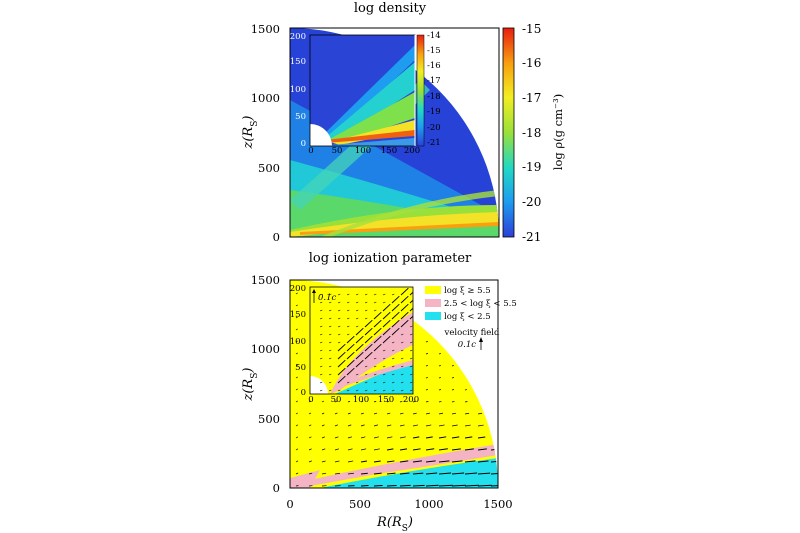 The image size is (800, 533). What do you see at coordinates (411, 400) in the screenshot?
I see `ionization-inset-xtick-200: 200` at bounding box center [411, 400].